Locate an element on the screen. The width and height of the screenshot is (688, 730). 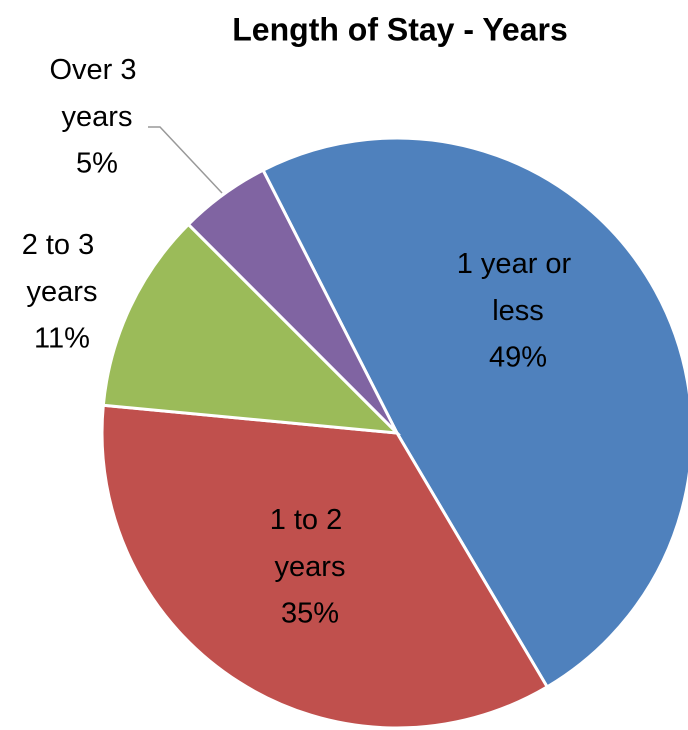
label-line: 1 to 2 is located at coordinates (310, 520).